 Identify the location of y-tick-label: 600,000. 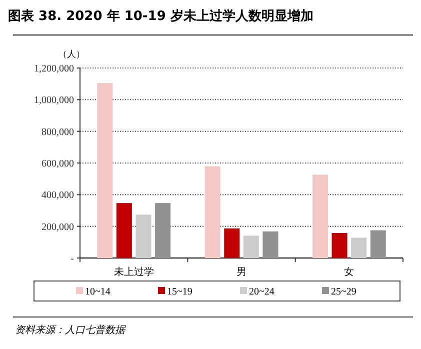
(58, 164).